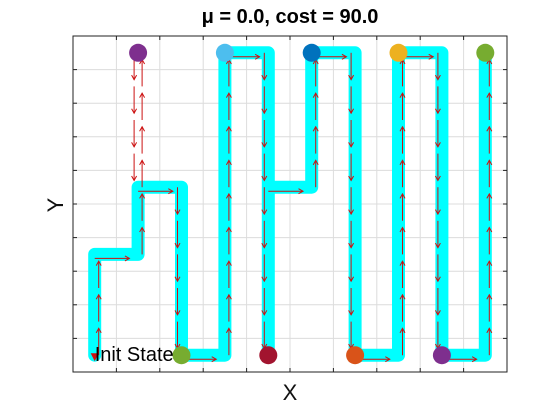 Image resolution: width=560 pixels, height=420 pixels. What do you see at coordinates (55, 204) in the screenshot?
I see `y-axis-label: Y` at bounding box center [55, 204].